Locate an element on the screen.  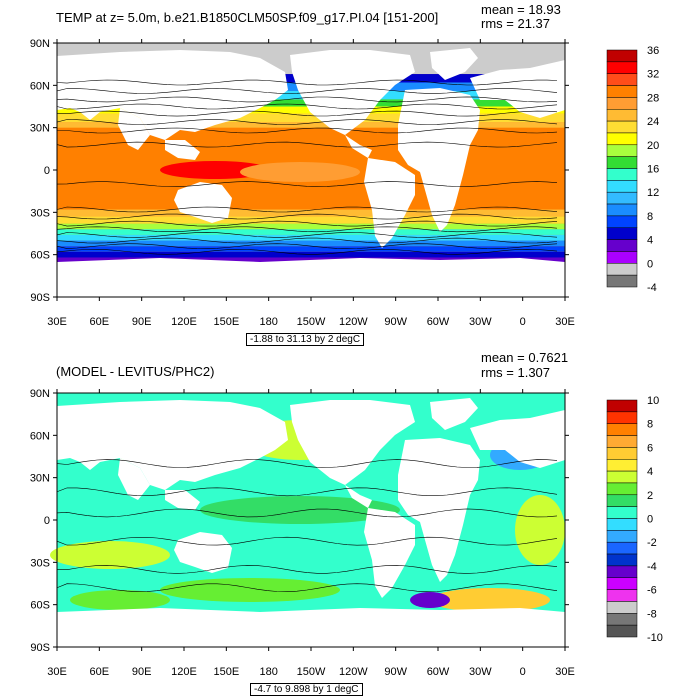
colorbar-label: 28 is located at coordinates (653, 98).